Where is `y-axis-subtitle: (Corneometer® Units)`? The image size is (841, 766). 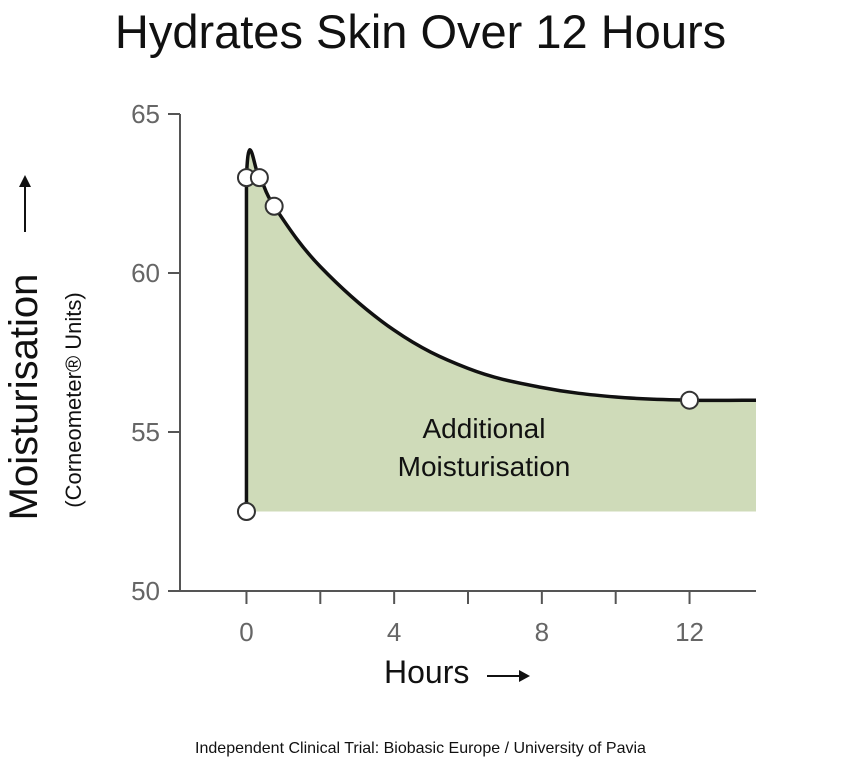 y-axis-subtitle: (Corneometer® Units) is located at coordinates (73, 400).